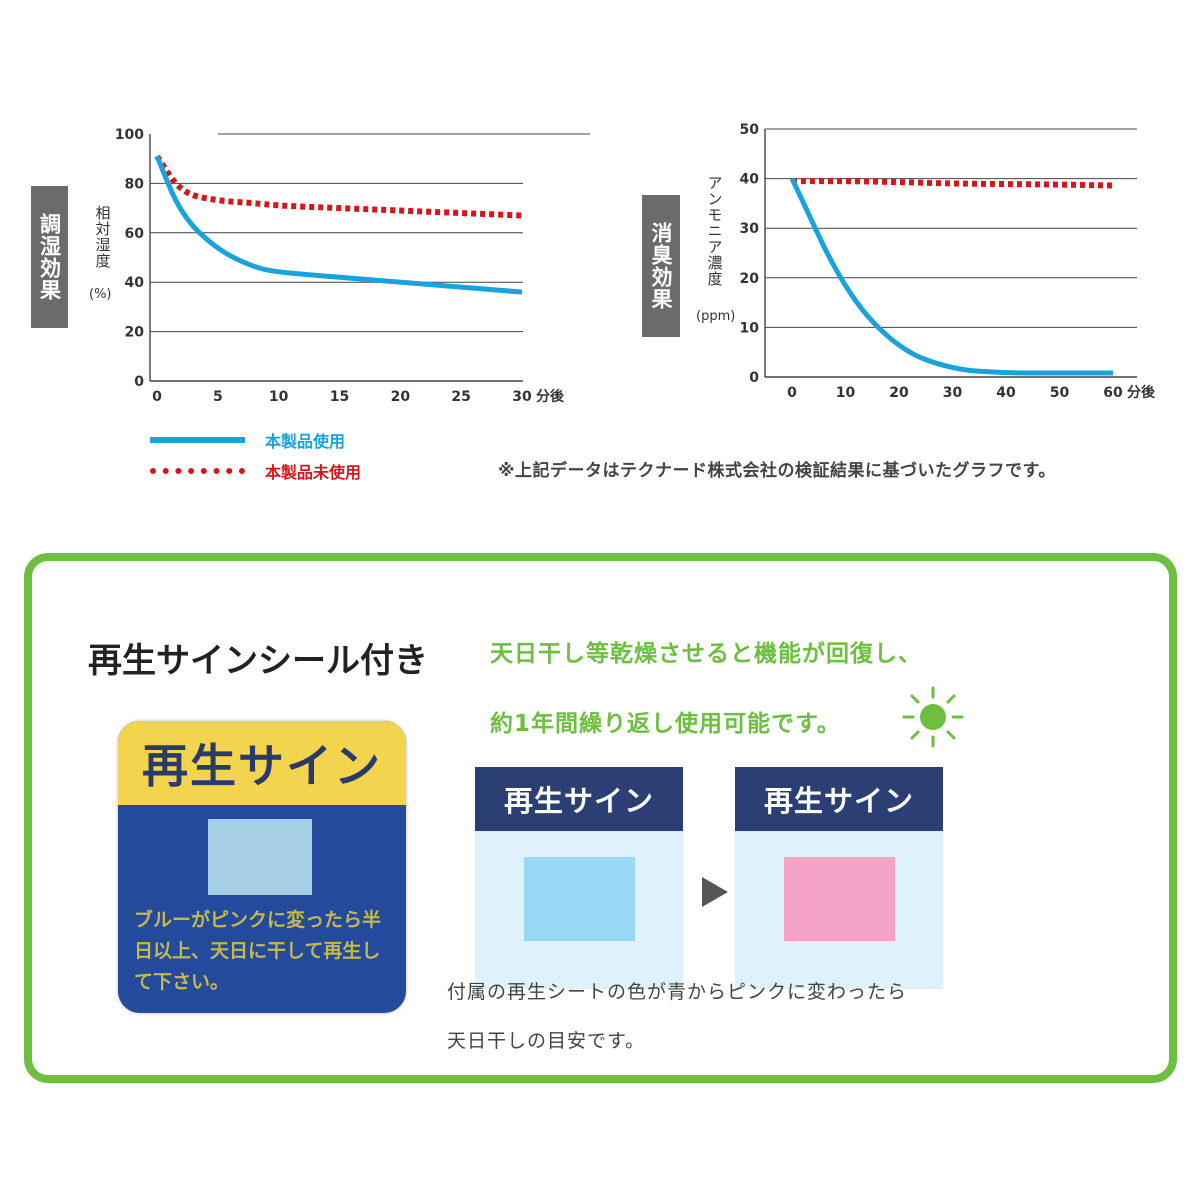 The width and height of the screenshot is (1200, 1200). I want to click on ammonia-ylabel: アンモニア濃度, so click(714, 231).